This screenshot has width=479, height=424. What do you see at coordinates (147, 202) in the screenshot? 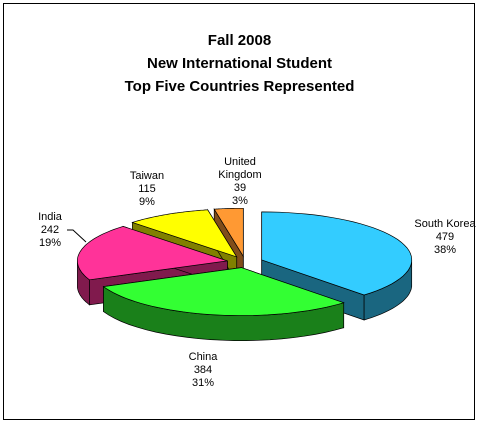
I see `percent-label: 9%` at bounding box center [147, 202].